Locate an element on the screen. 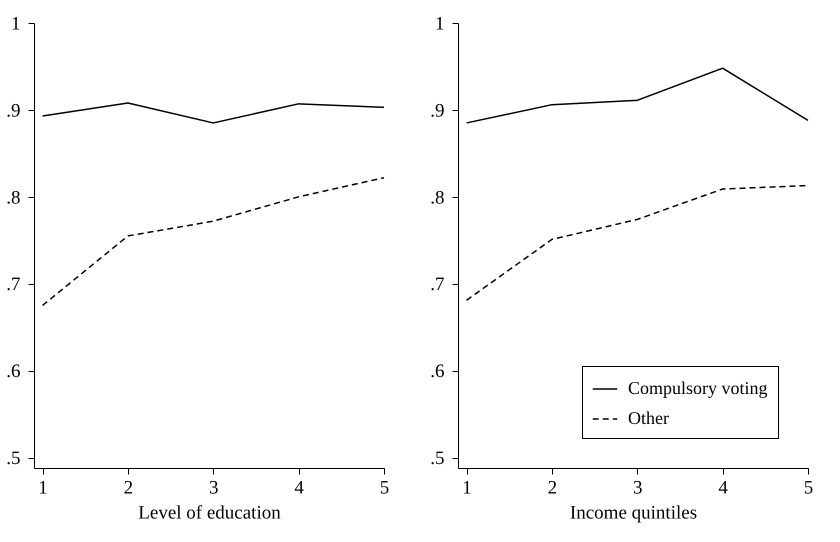 The image size is (840, 542). x-axis-title: Income quintiles is located at coordinates (634, 513).